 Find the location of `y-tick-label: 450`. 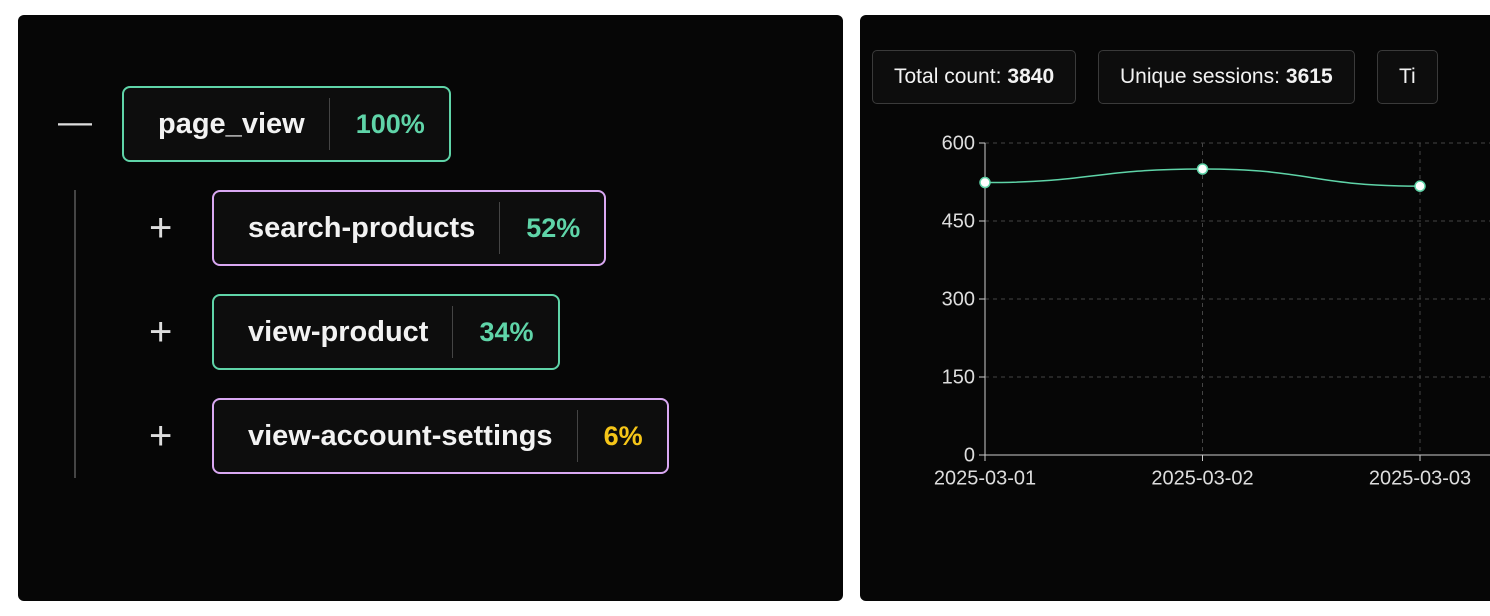

y-tick-label: 450 is located at coordinates (958, 221).